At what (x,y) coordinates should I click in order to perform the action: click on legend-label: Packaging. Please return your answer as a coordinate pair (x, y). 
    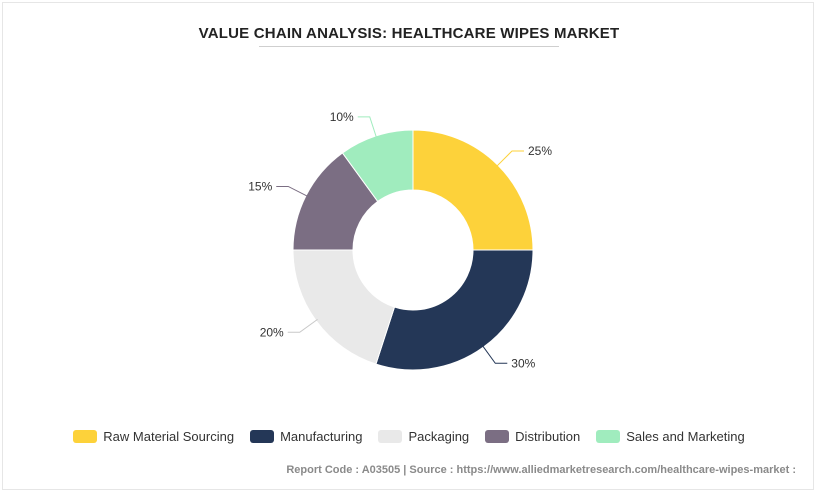
    Looking at the image, I should click on (439, 436).